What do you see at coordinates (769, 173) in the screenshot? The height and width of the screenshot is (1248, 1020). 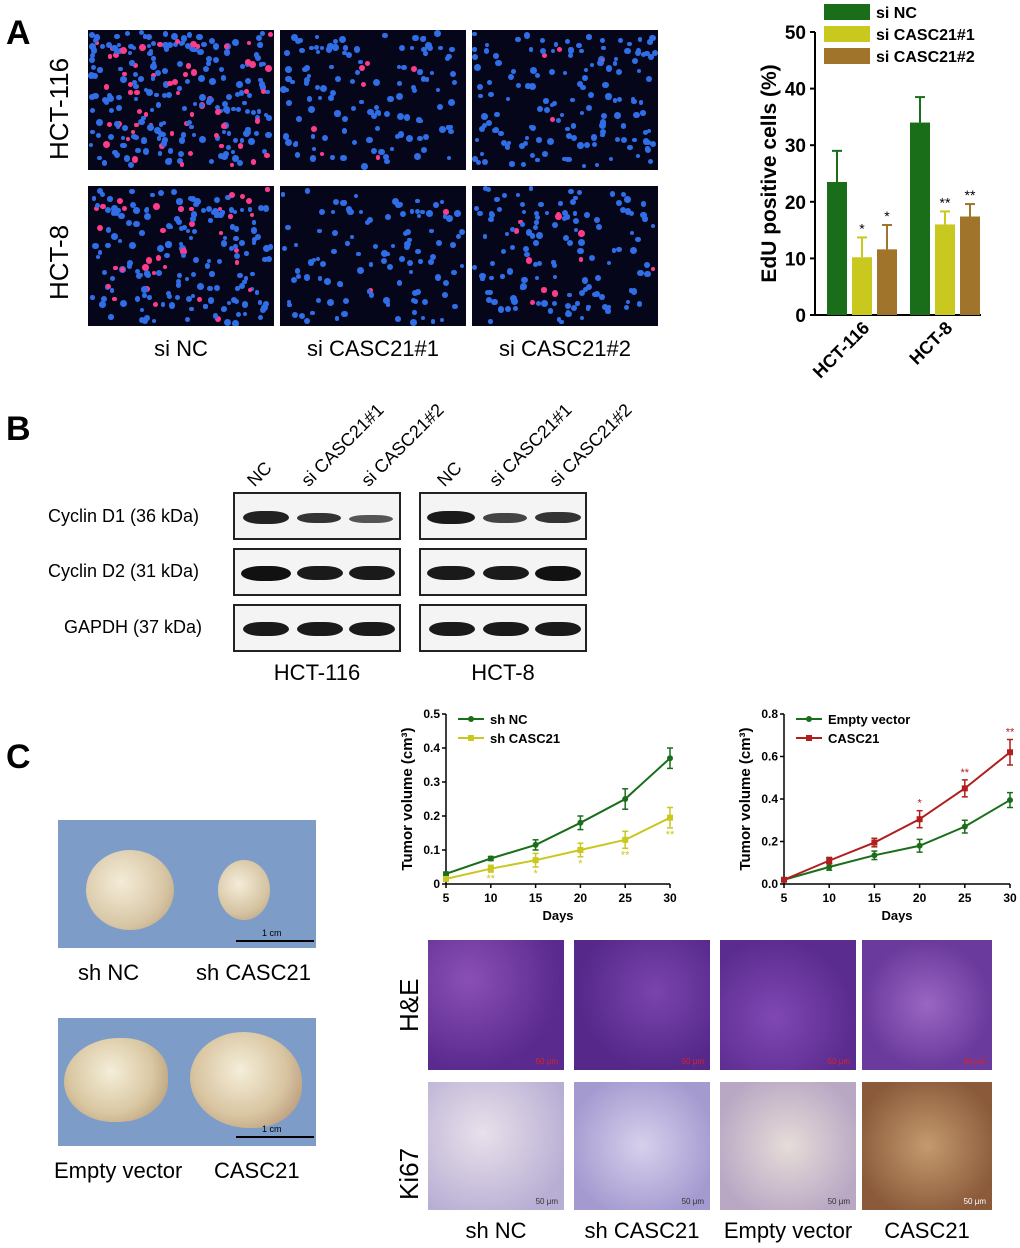 I see `bar-ylabel: EdU positive cells (%)` at bounding box center [769, 173].